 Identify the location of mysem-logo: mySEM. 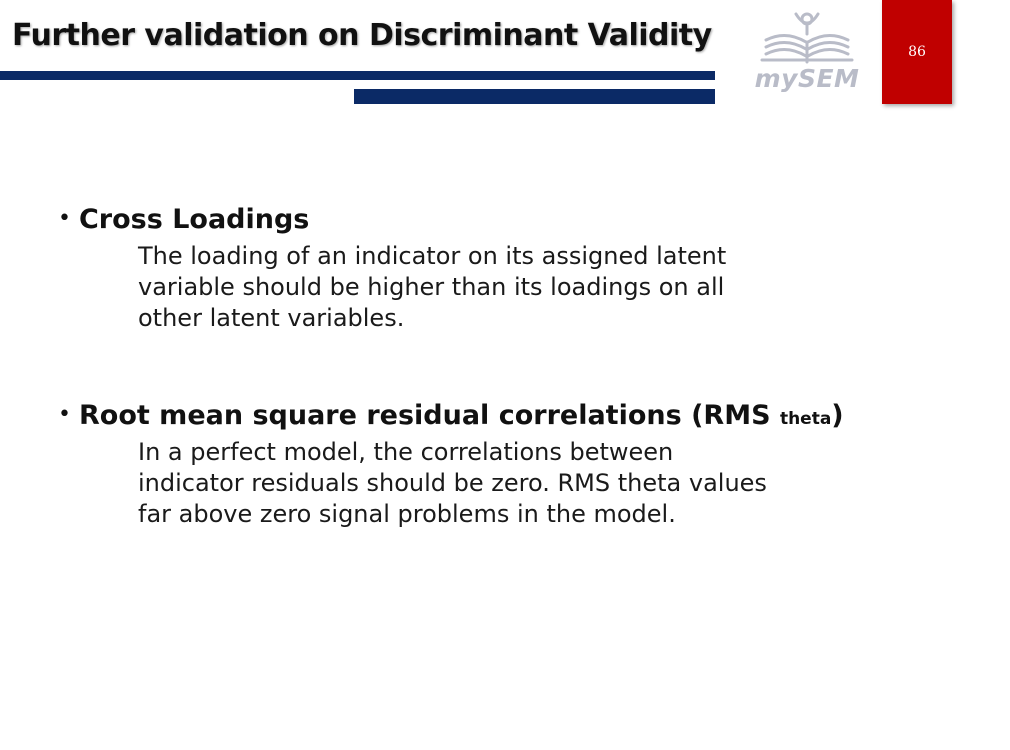
(807, 54).